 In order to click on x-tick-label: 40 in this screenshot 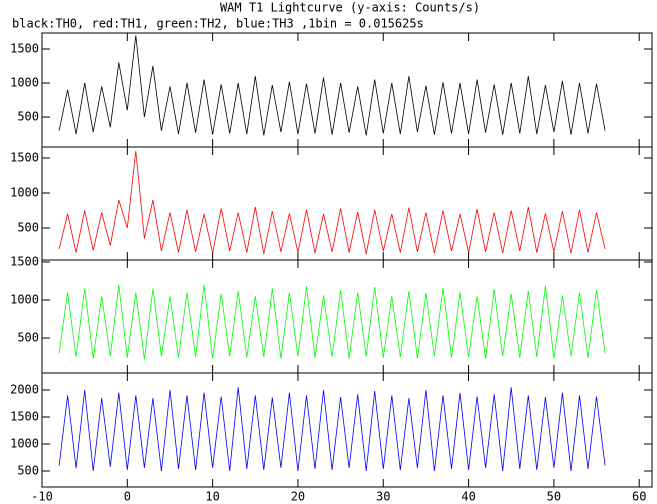, I will do `click(468, 497)`.